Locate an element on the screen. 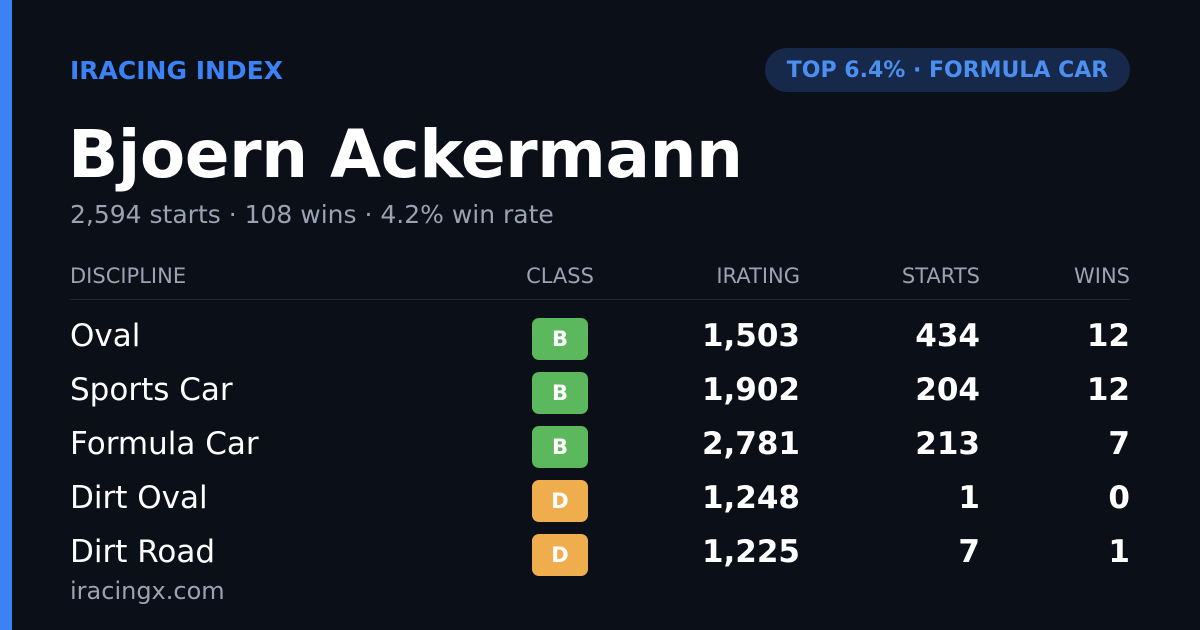  header-rule is located at coordinates (600, 299).